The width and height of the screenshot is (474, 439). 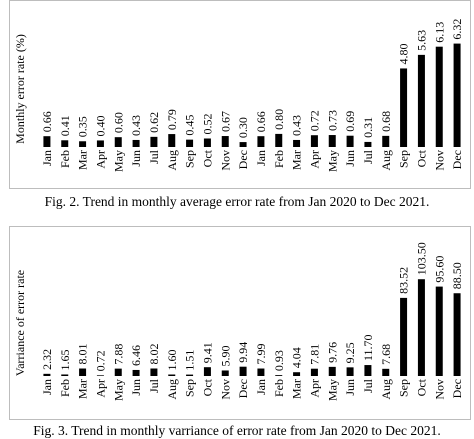 I want to click on data-label: 1.65, so click(x=65, y=359).